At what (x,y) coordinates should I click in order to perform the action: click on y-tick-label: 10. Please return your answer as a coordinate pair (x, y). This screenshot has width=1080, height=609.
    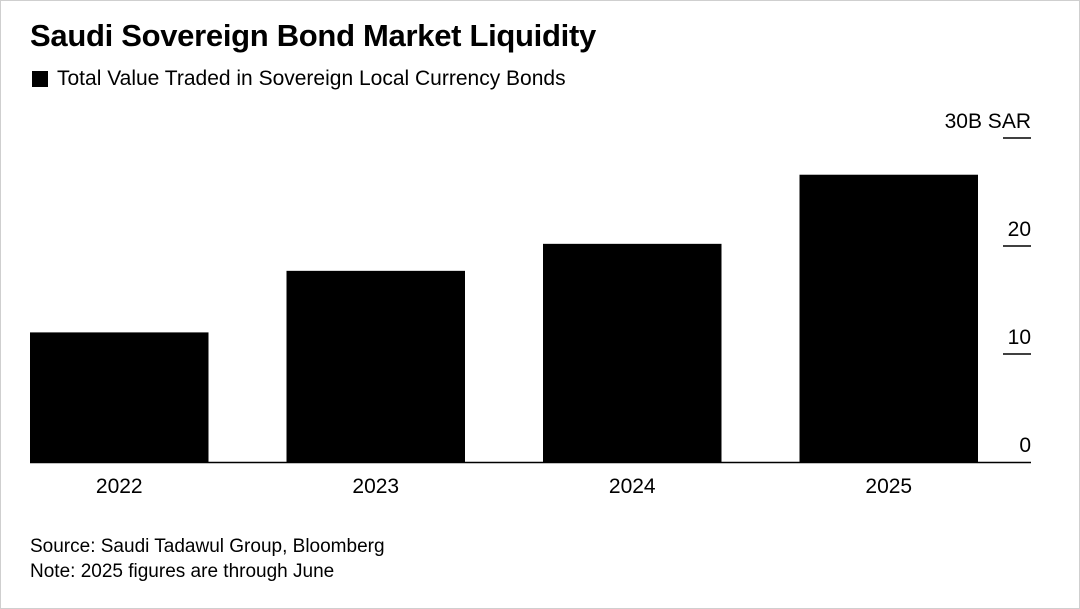
    Looking at the image, I should click on (1019, 337).